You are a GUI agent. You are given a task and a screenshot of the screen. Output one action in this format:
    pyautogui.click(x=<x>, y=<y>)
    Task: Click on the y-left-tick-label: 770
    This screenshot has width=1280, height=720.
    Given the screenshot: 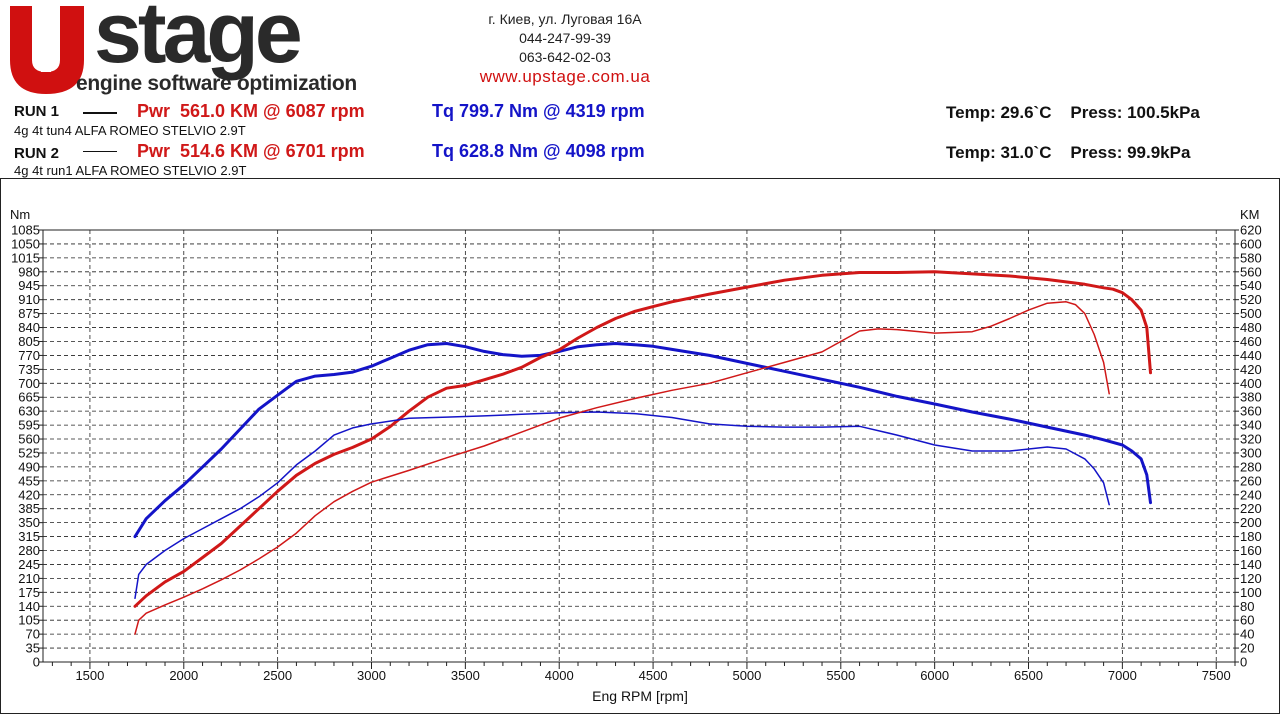 What is the action you would take?
    pyautogui.click(x=29, y=355)
    